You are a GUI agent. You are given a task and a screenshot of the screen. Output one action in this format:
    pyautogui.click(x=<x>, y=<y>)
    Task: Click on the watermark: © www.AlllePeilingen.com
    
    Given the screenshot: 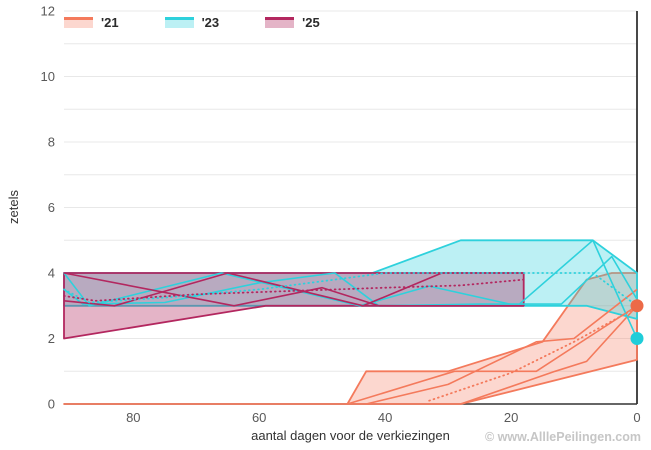 What is the action you would take?
    pyautogui.click(x=563, y=437)
    